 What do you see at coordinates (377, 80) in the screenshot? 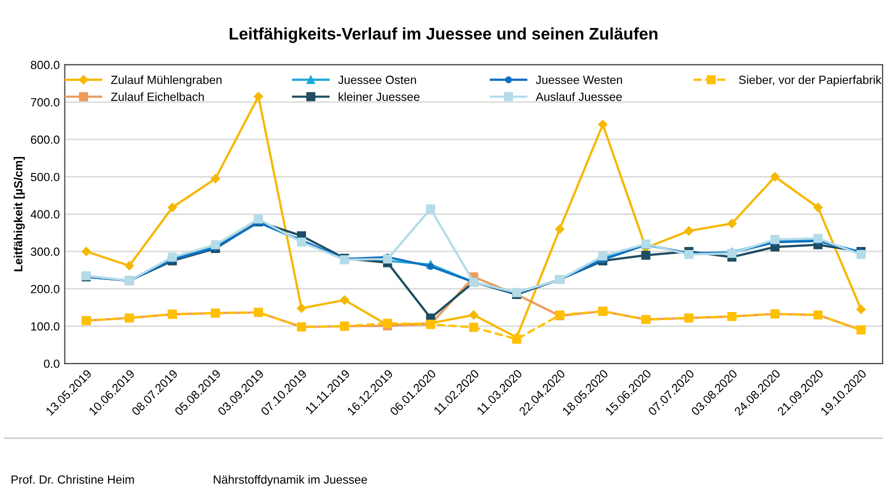
I see `legend-label: Juessee Osten` at bounding box center [377, 80].